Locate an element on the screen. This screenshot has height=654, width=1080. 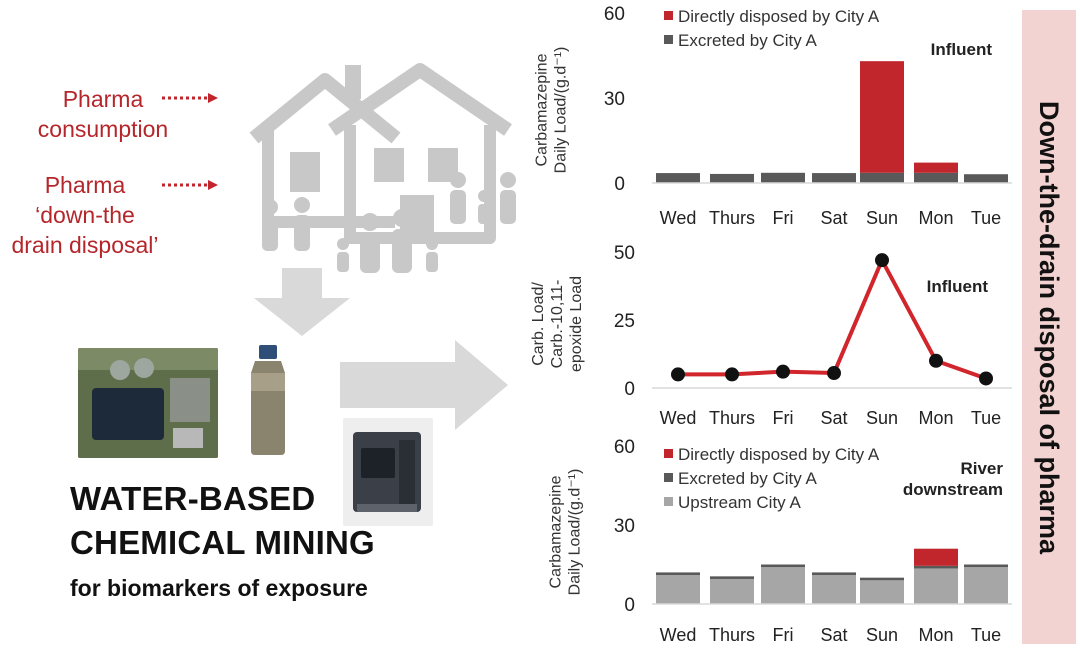
legend-label: Directly disposed by City A is located at coordinates (779, 16).